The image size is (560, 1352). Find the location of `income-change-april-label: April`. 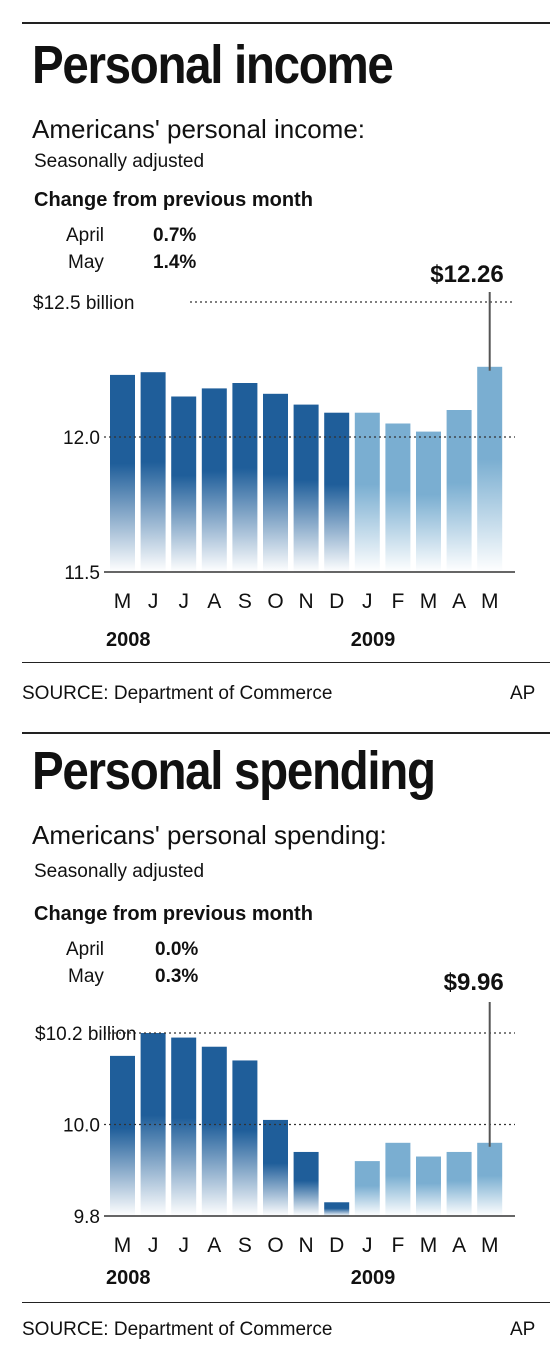

income-change-april-label: April is located at coordinates (85, 235).